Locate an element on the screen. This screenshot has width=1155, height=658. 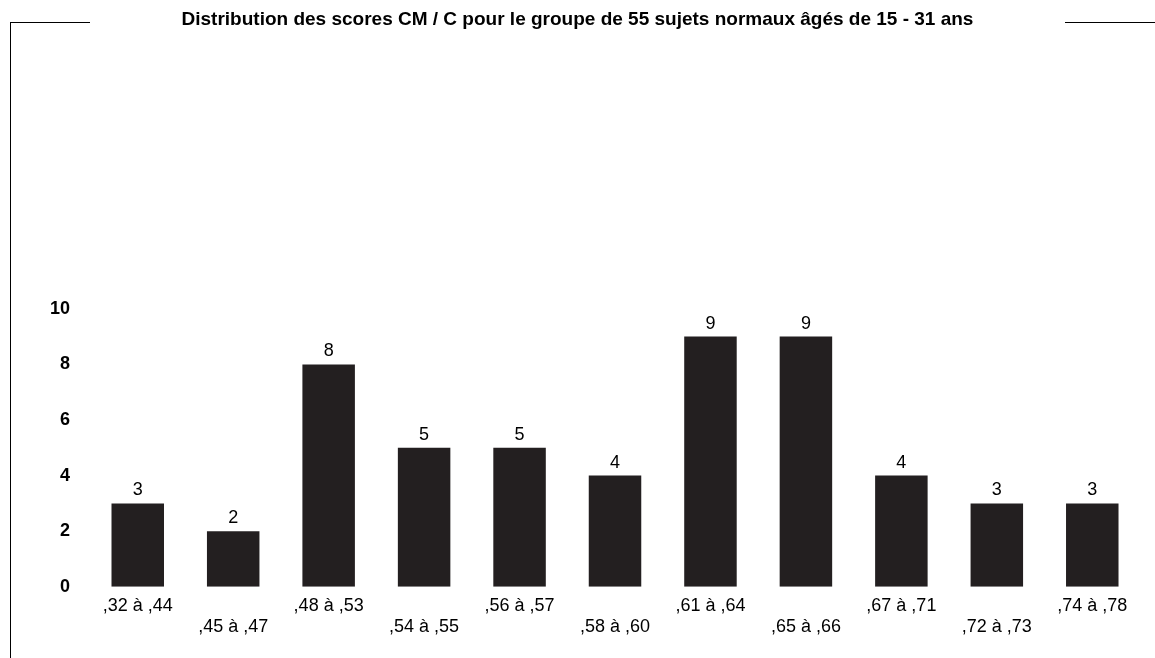
y-tick-label: 2 is located at coordinates (65, 530).